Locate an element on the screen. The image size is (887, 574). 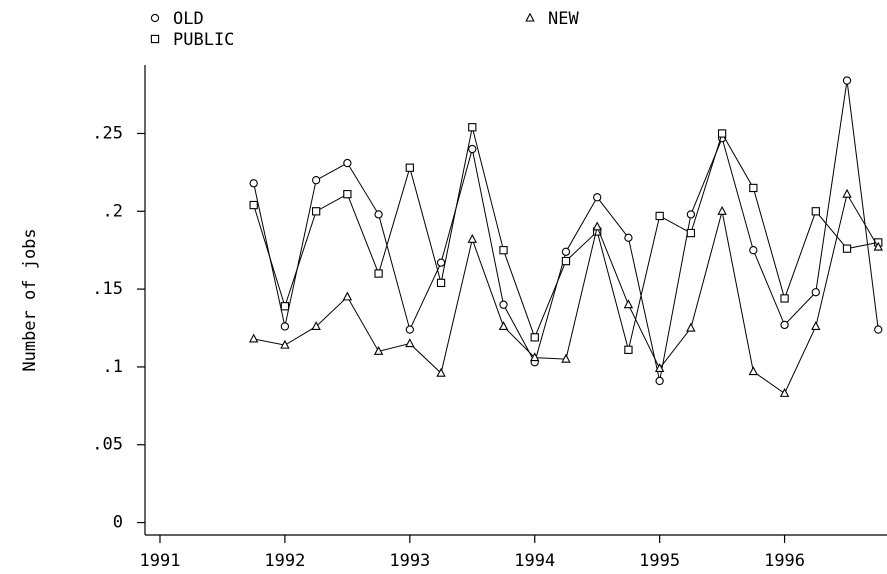
y-tick-label: .1 is located at coordinates (113, 367).